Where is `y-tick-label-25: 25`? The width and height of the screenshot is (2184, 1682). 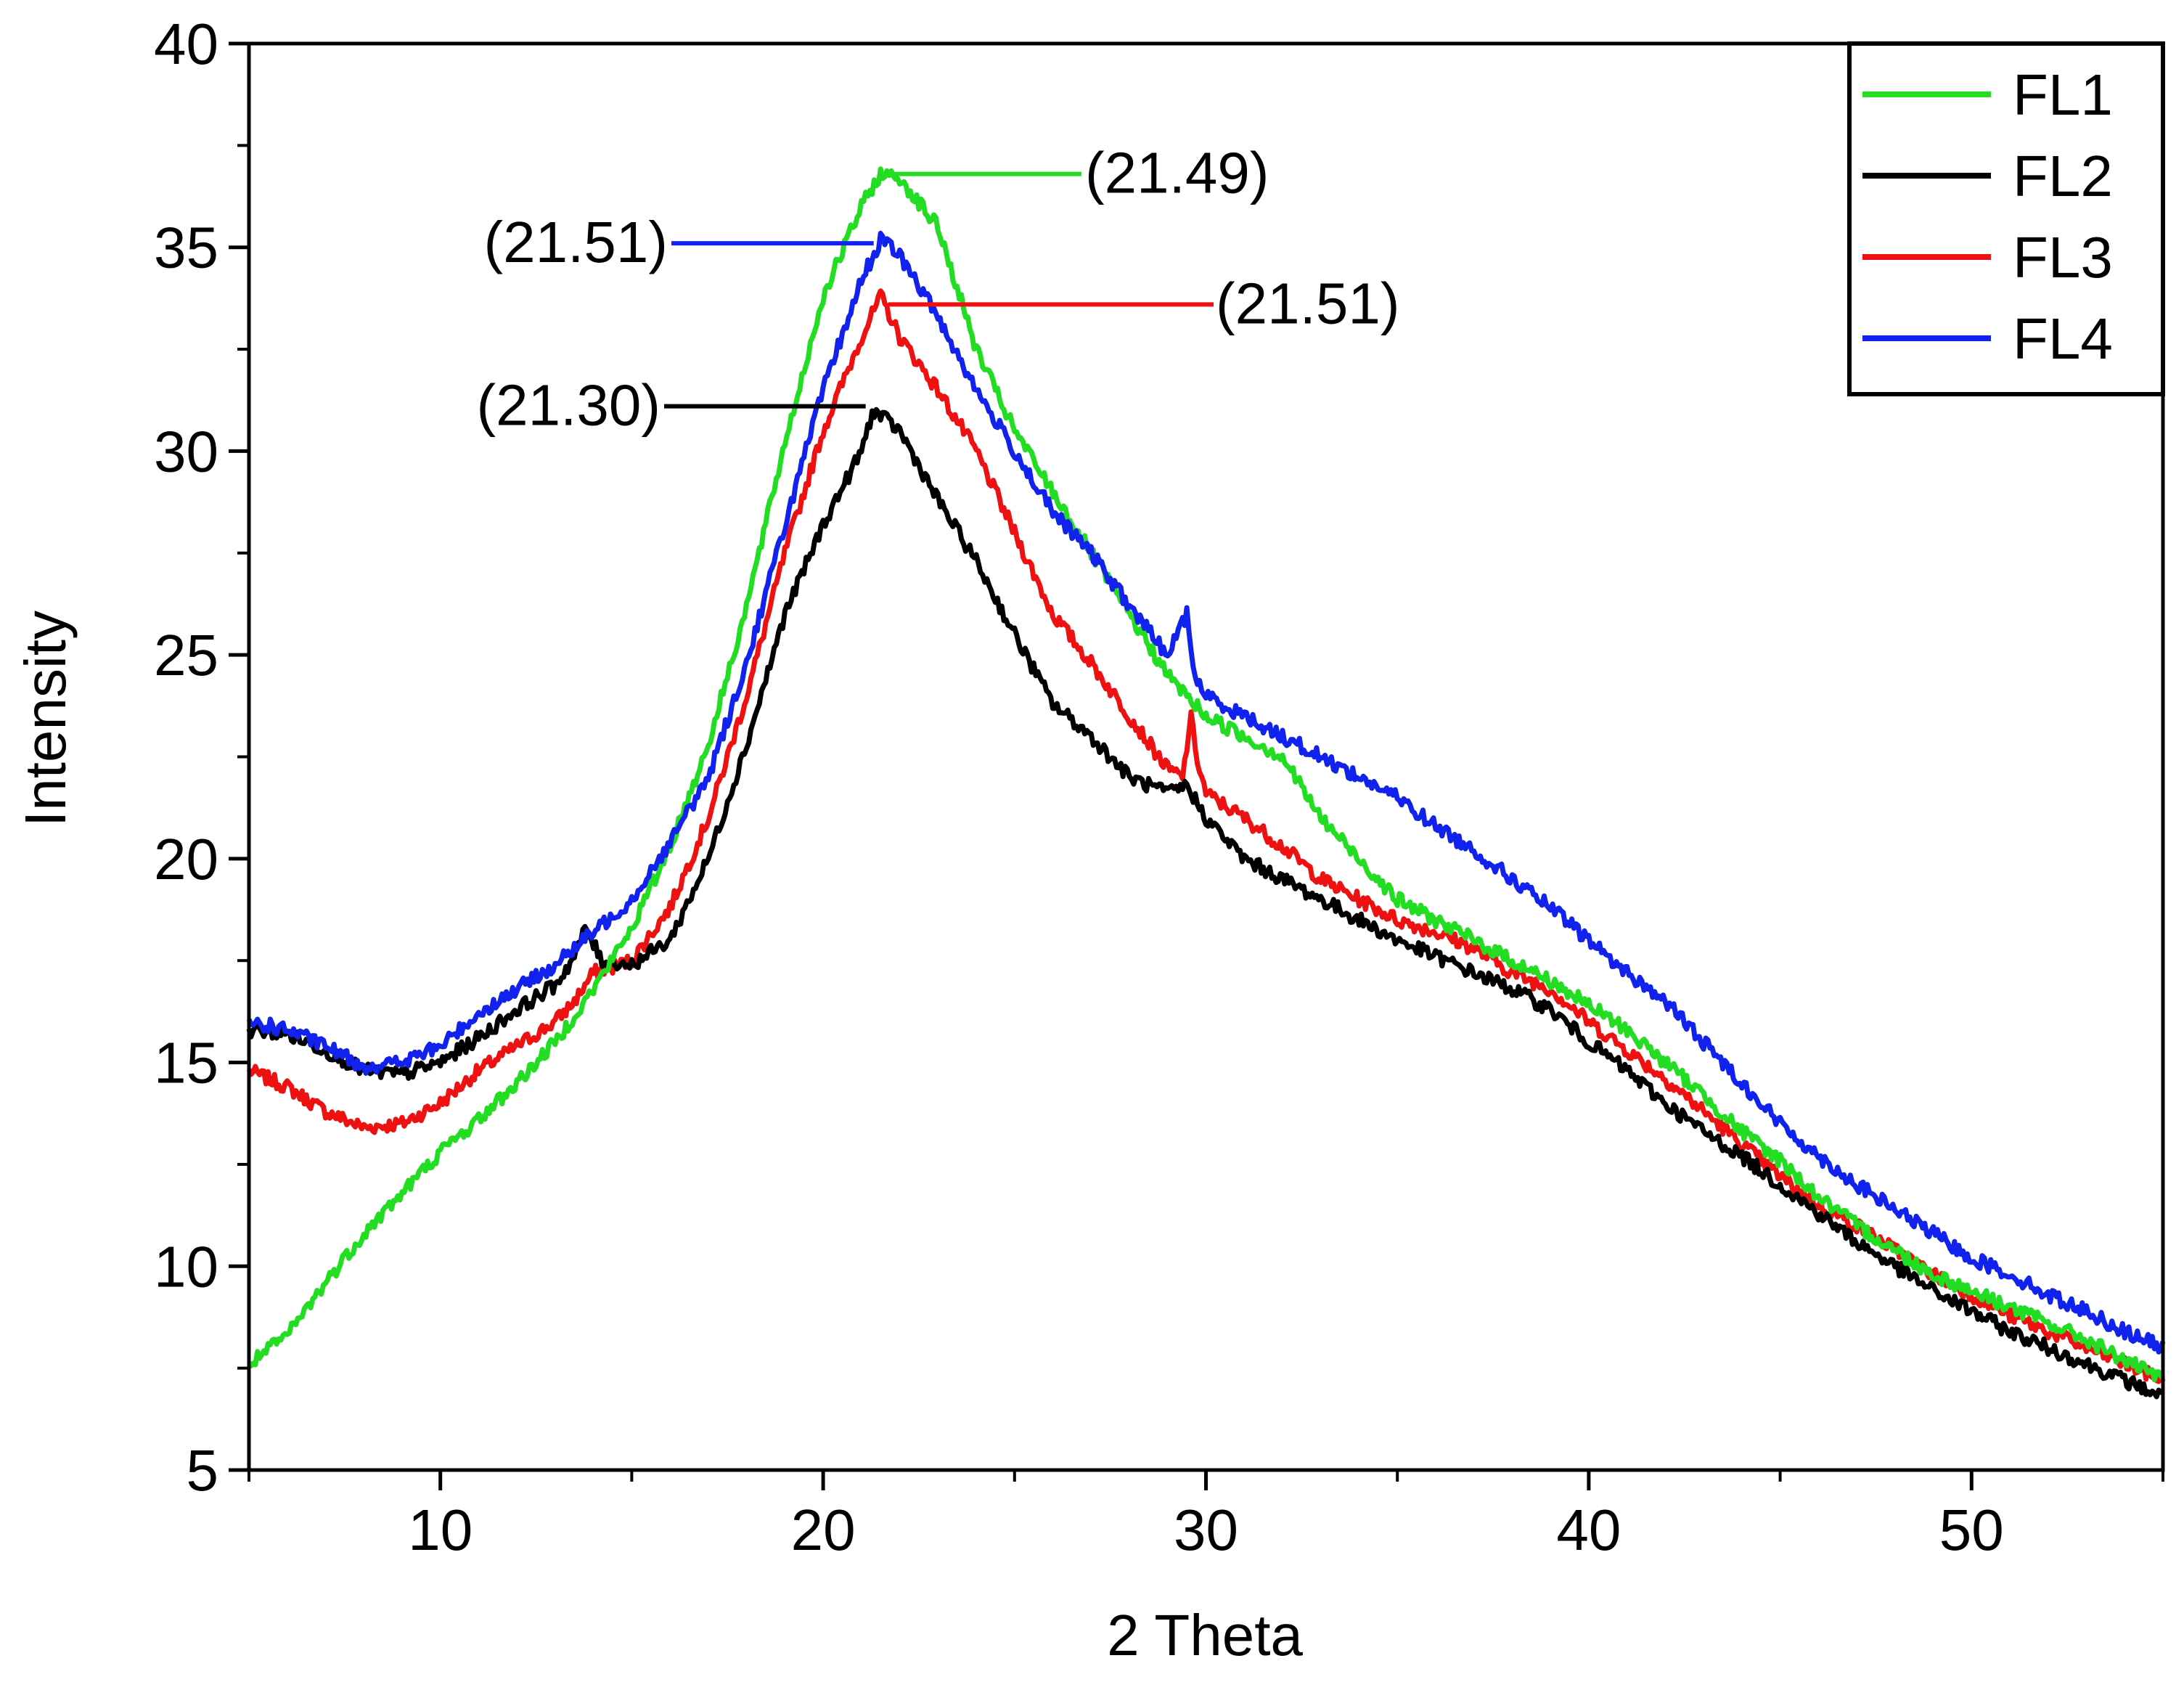 y-tick-label-25: 25 is located at coordinates (186, 655).